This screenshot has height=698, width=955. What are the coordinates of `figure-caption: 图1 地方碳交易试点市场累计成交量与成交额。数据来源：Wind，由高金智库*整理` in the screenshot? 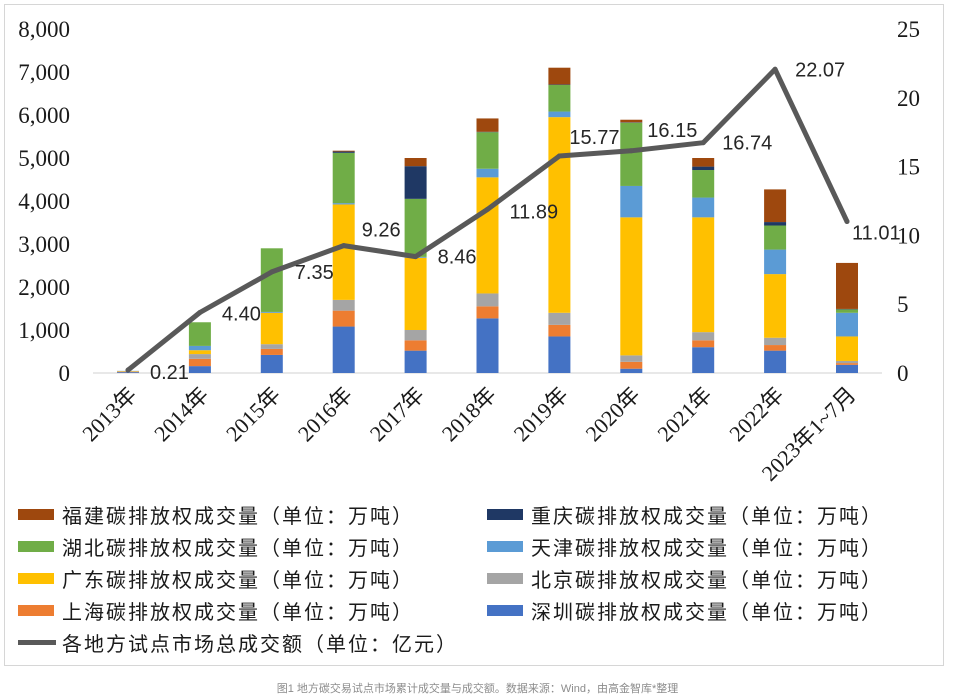 It's located at (477, 689).